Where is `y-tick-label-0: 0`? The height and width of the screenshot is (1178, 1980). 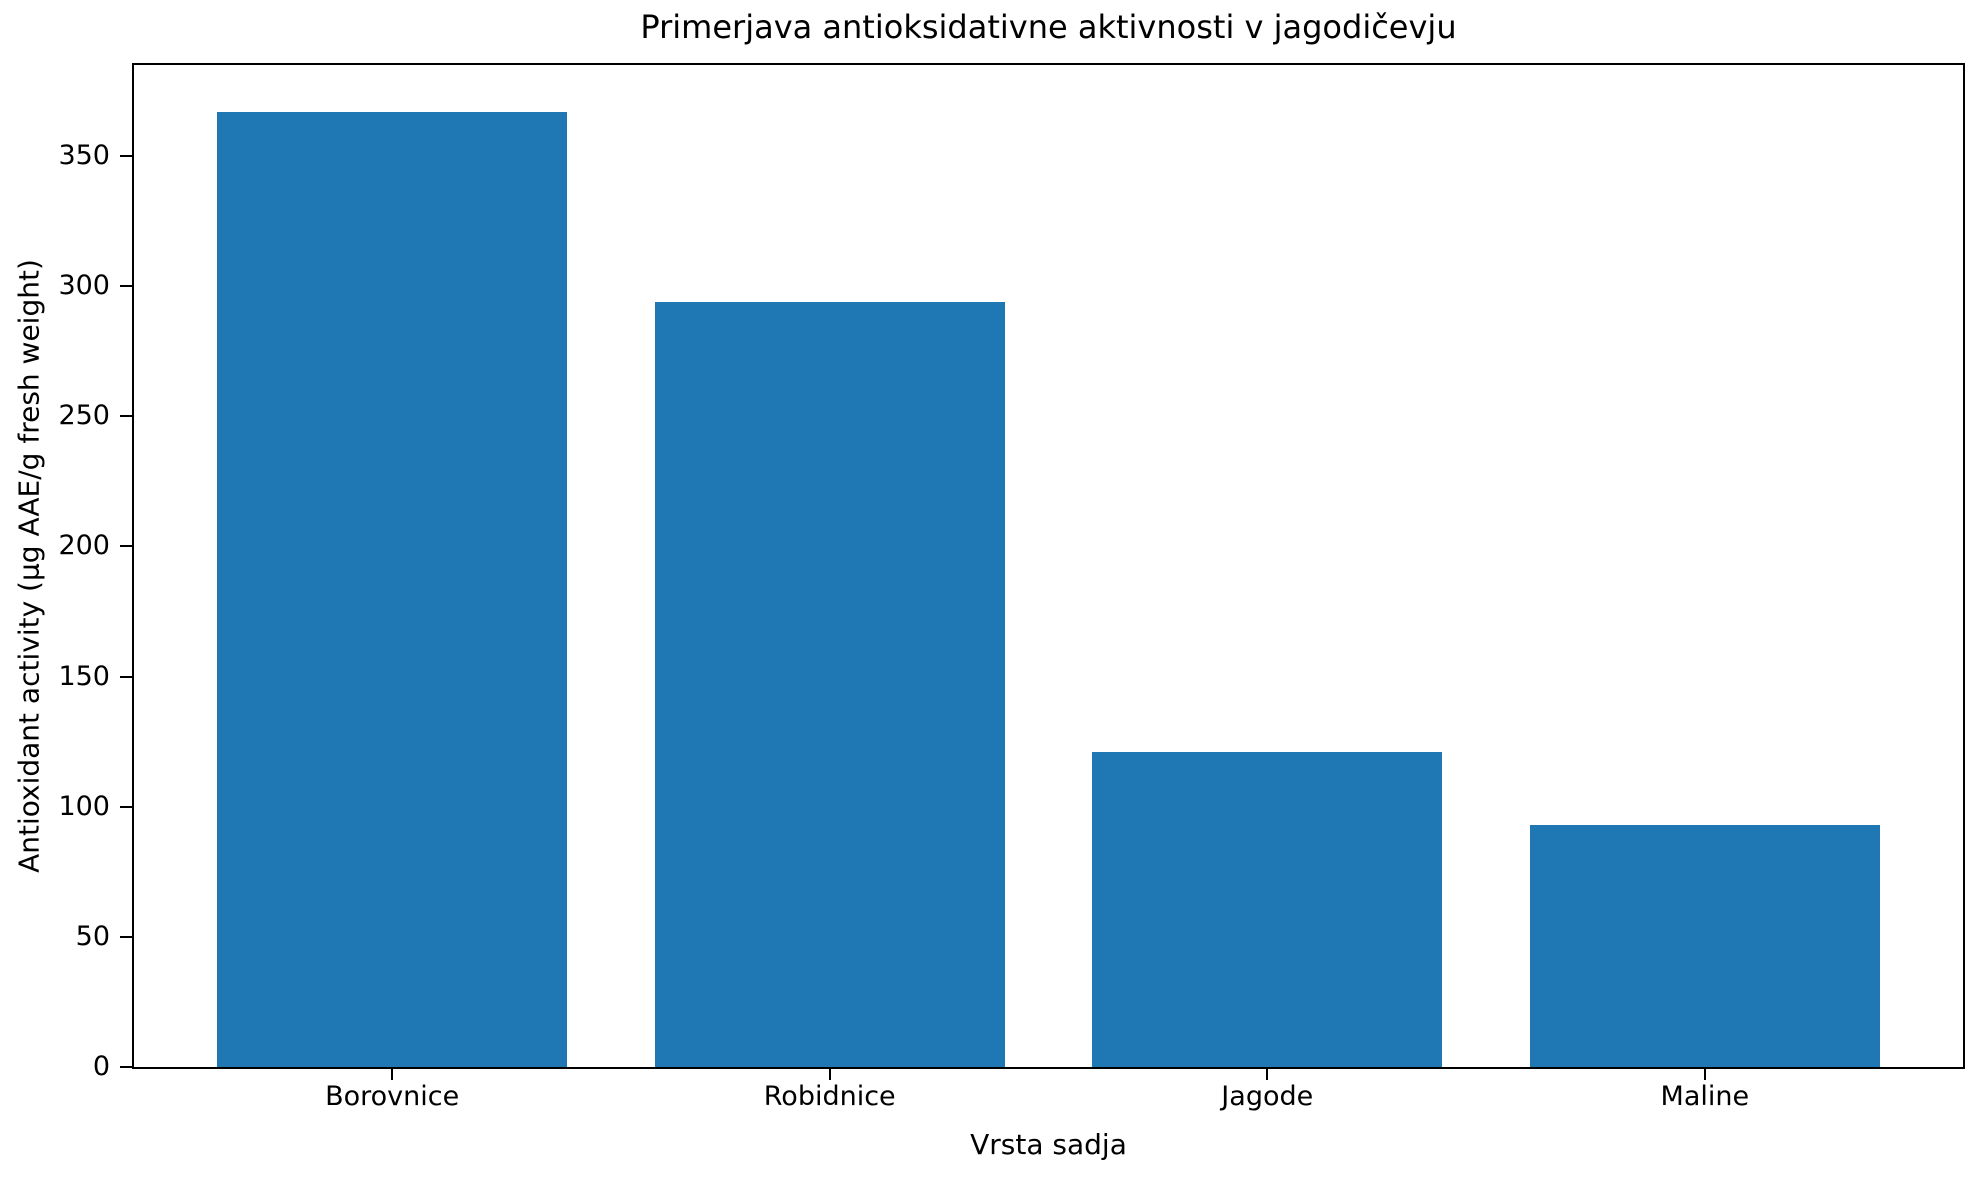
y-tick-label-0: 0 is located at coordinates (101, 1066).